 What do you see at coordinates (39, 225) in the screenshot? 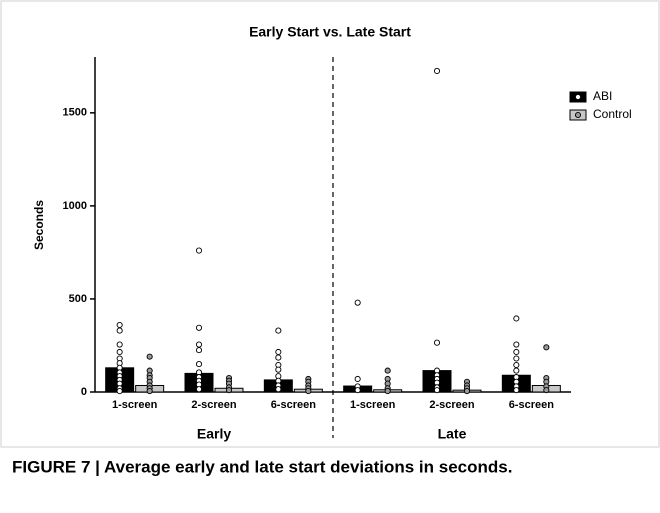
I see `y-axis-label: Seconds` at bounding box center [39, 225].